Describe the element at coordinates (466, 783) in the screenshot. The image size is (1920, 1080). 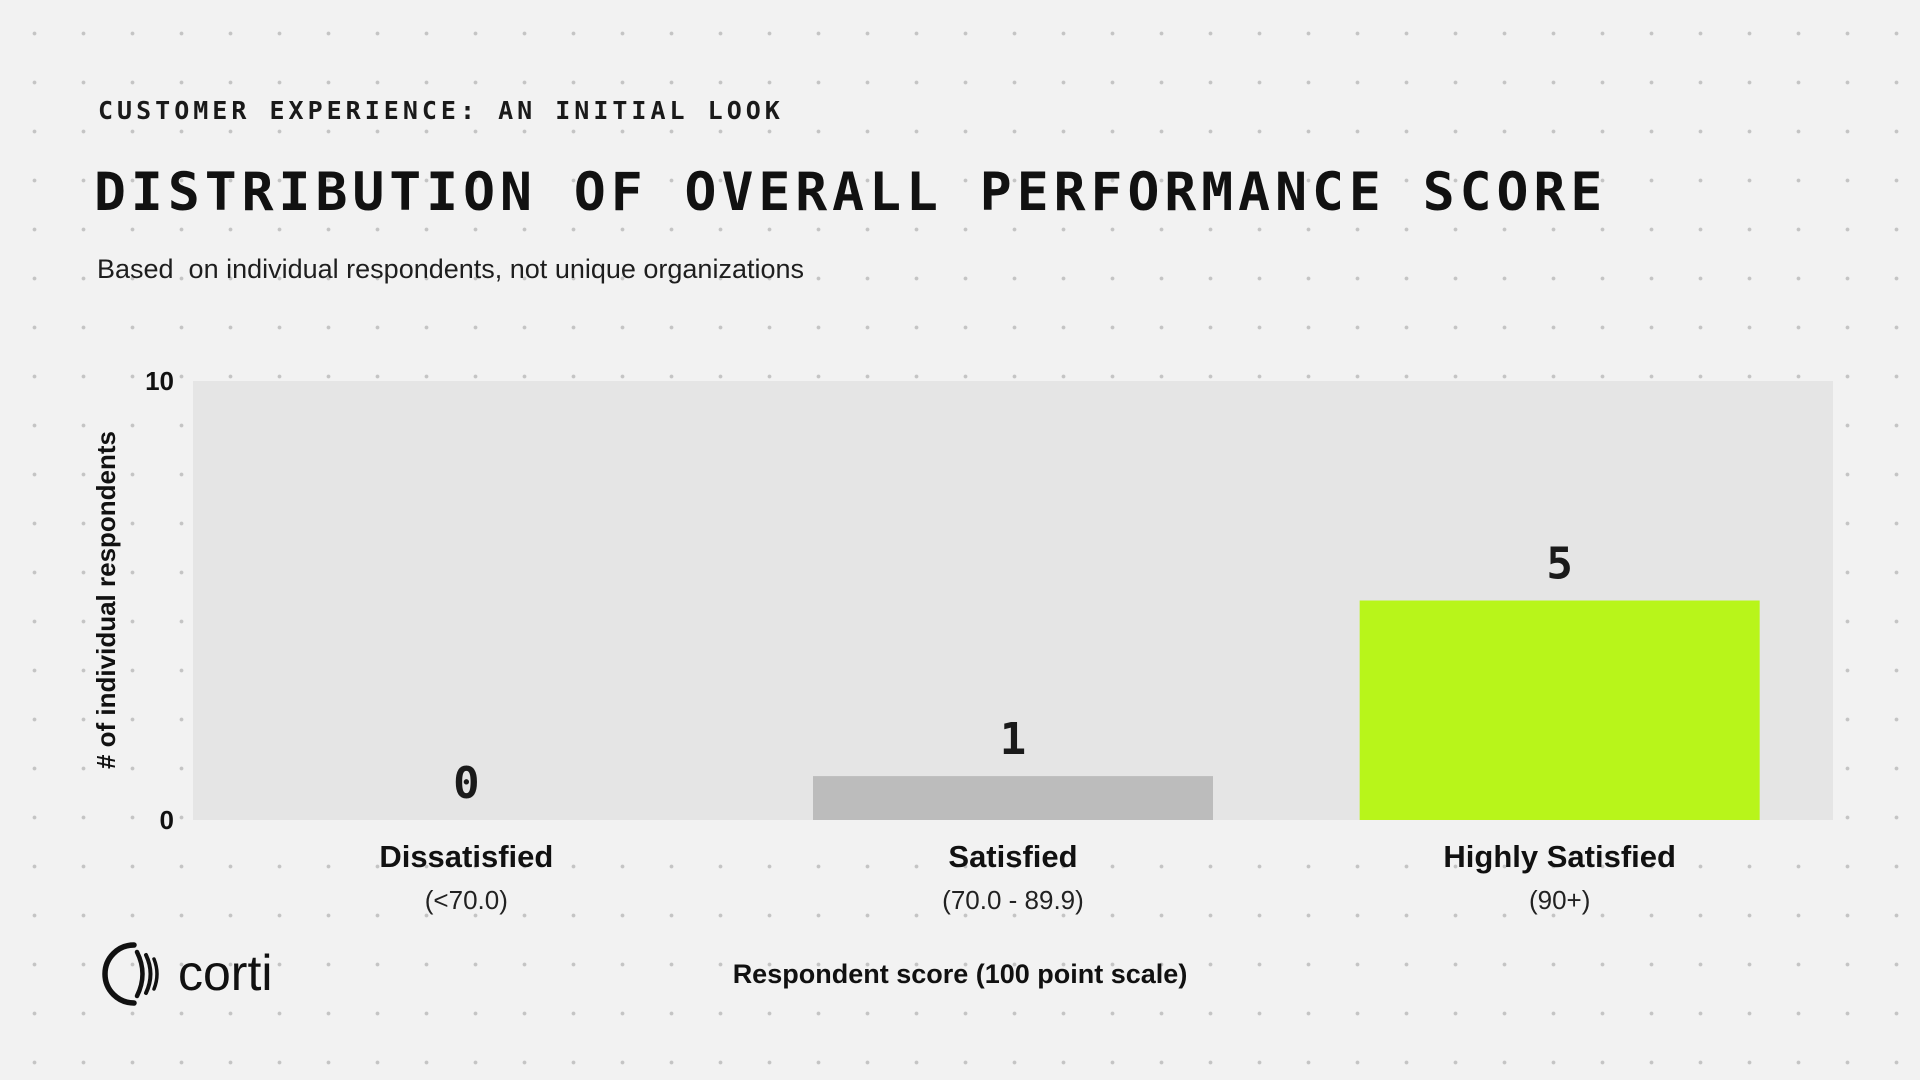
I see `bar-value-label: 0` at that location.